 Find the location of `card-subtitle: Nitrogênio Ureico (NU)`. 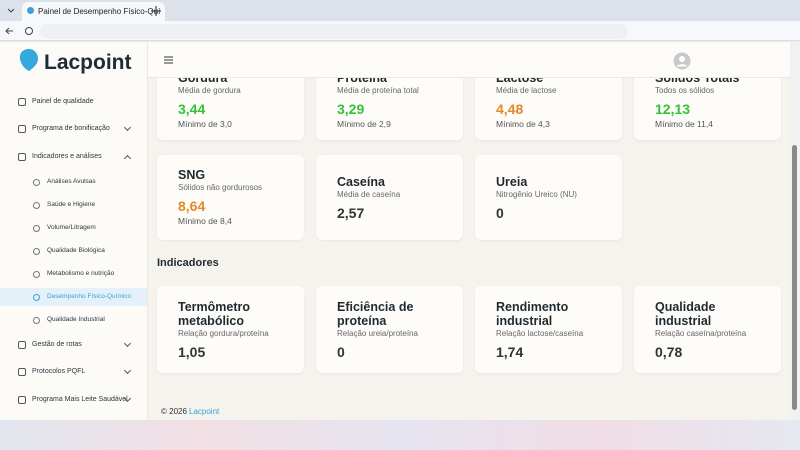

card-subtitle: Nitrogênio Ureico (NU) is located at coordinates (536, 194).